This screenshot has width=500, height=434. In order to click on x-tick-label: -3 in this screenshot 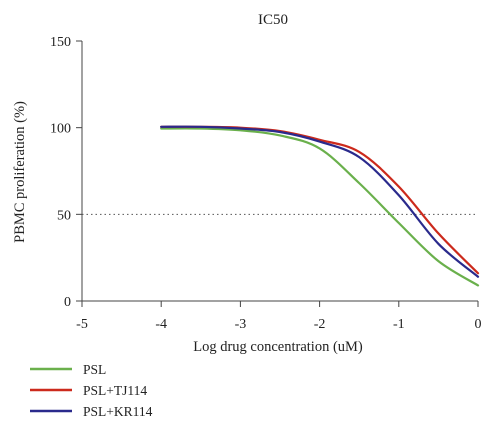, I will do `click(241, 324)`.